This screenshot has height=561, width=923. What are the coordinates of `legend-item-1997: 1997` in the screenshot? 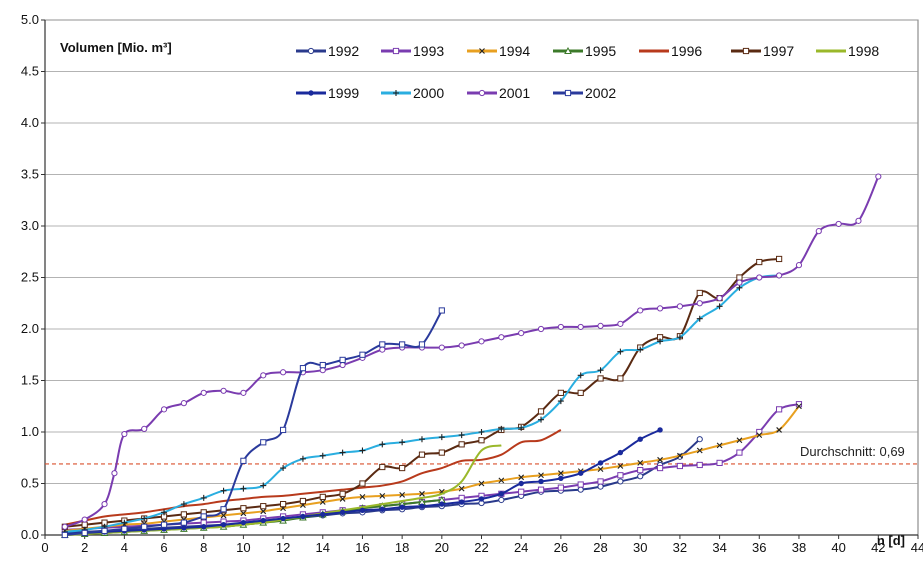 It's located at (762, 51).